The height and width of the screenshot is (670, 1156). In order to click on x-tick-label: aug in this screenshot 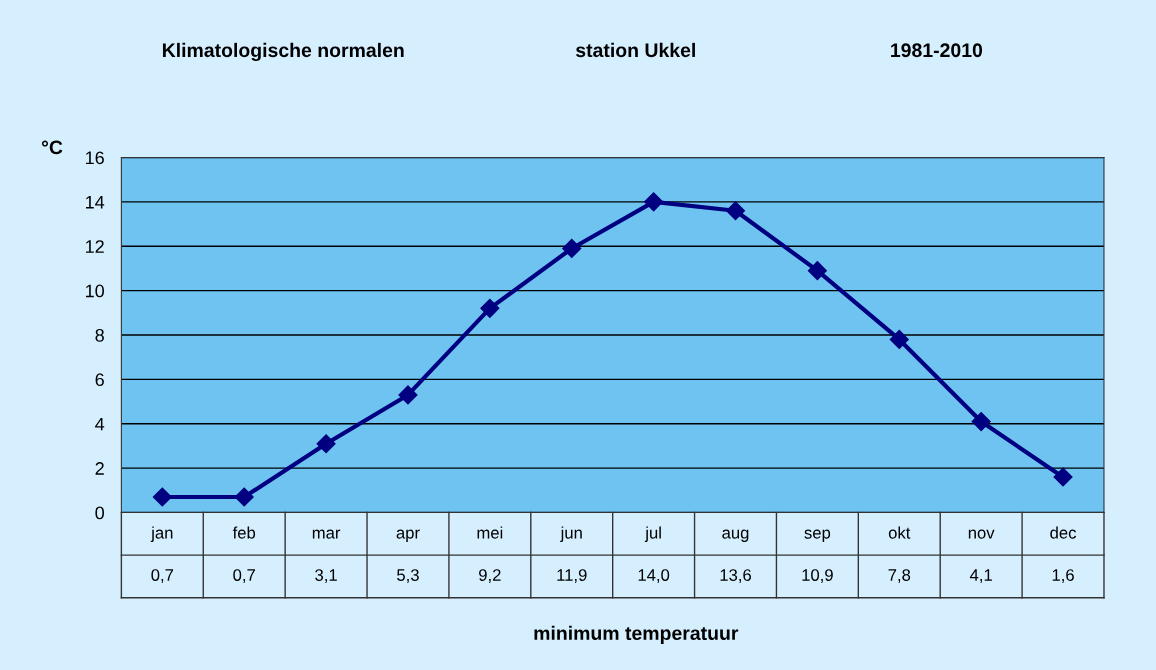, I will do `click(735, 535)`.